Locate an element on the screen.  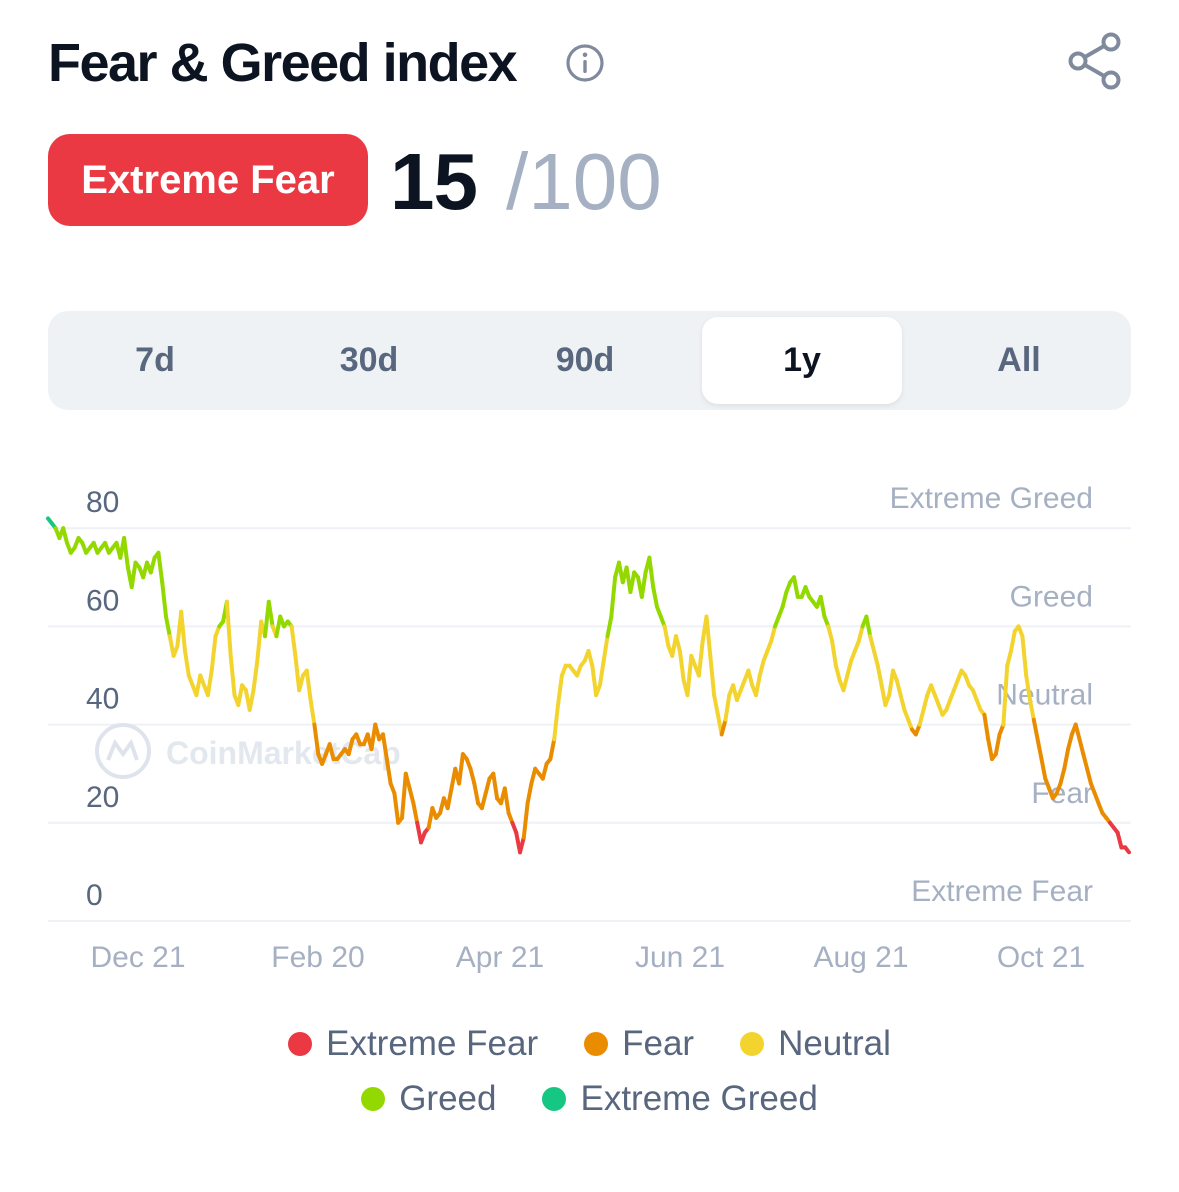
legend-item-fear: Fear is located at coordinates (639, 1044).